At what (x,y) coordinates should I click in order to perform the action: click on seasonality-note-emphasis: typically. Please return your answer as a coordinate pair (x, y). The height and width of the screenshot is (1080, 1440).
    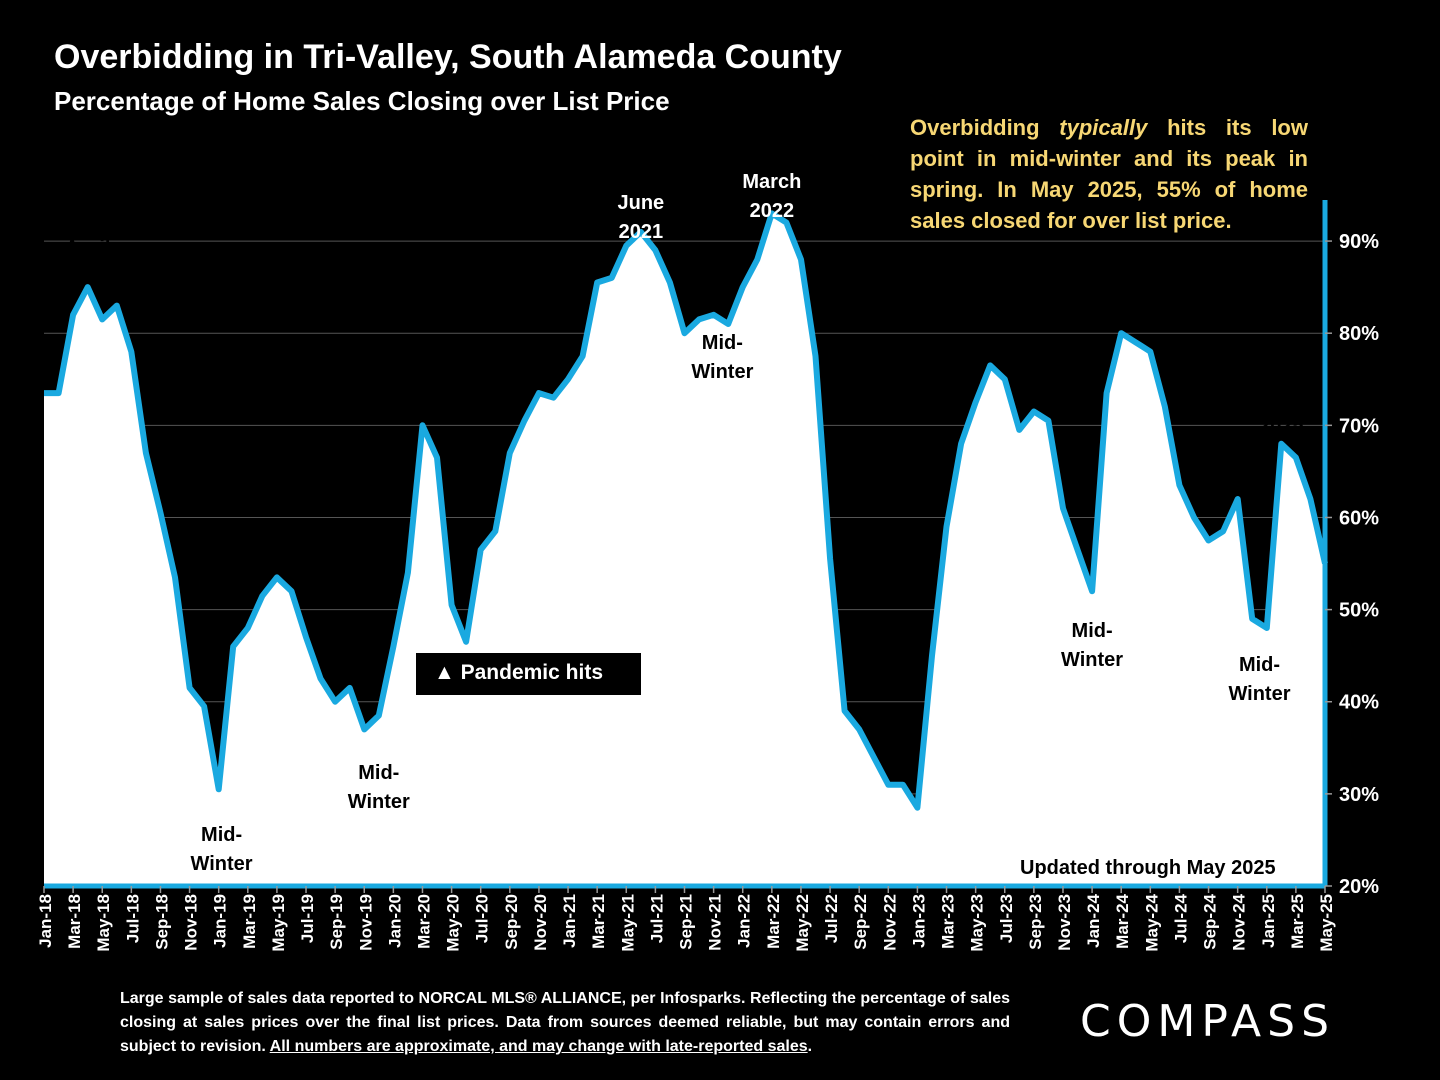
    Looking at the image, I should click on (1103, 127).